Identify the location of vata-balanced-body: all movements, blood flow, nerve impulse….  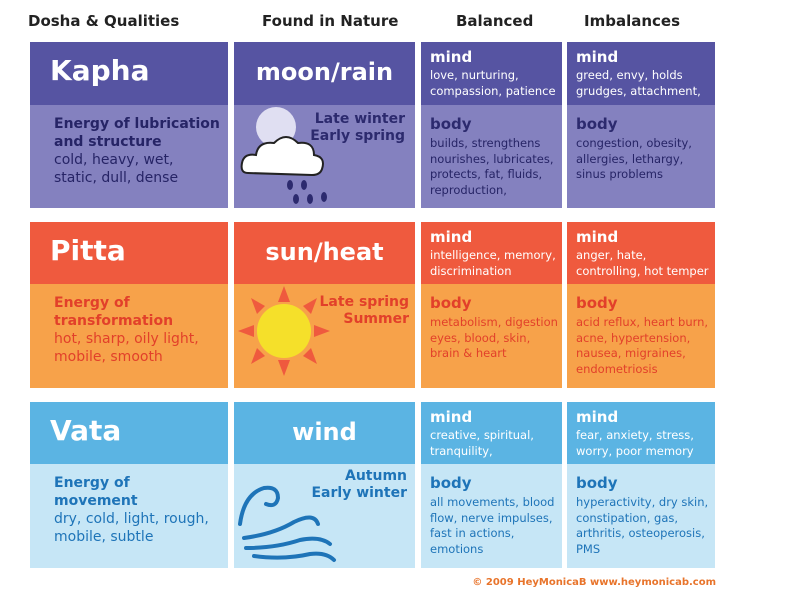
(492, 525).